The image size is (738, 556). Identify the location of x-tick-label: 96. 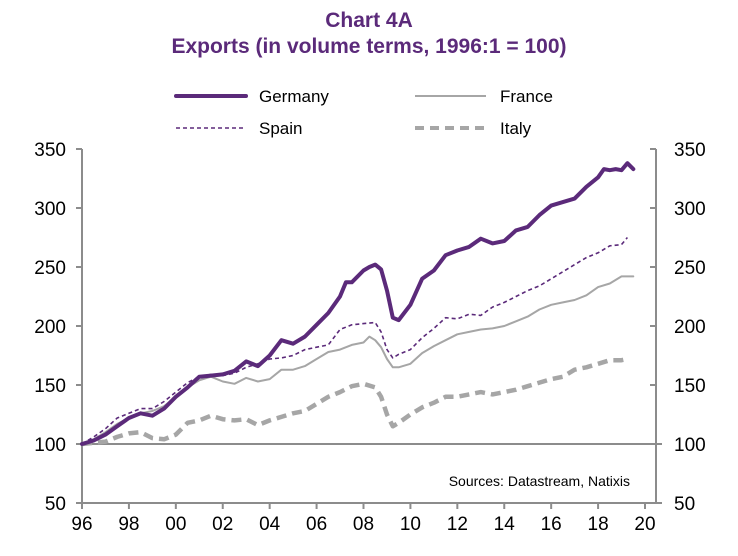
(81, 524).